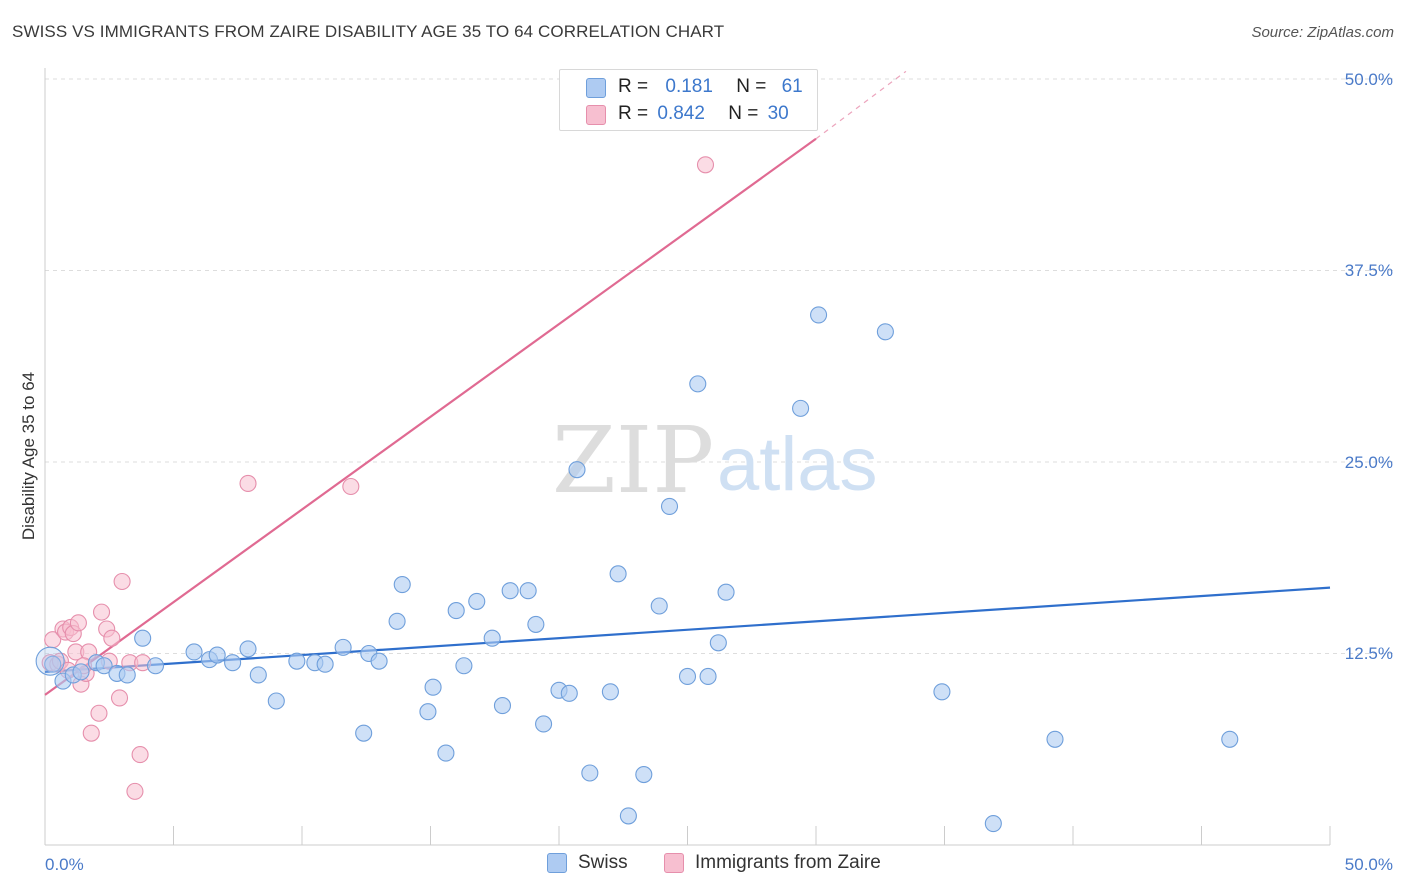 The image size is (1406, 892). Describe the element at coordinates (715, 460) in the screenshot. I see `watermark: ZIP atlas` at that location.